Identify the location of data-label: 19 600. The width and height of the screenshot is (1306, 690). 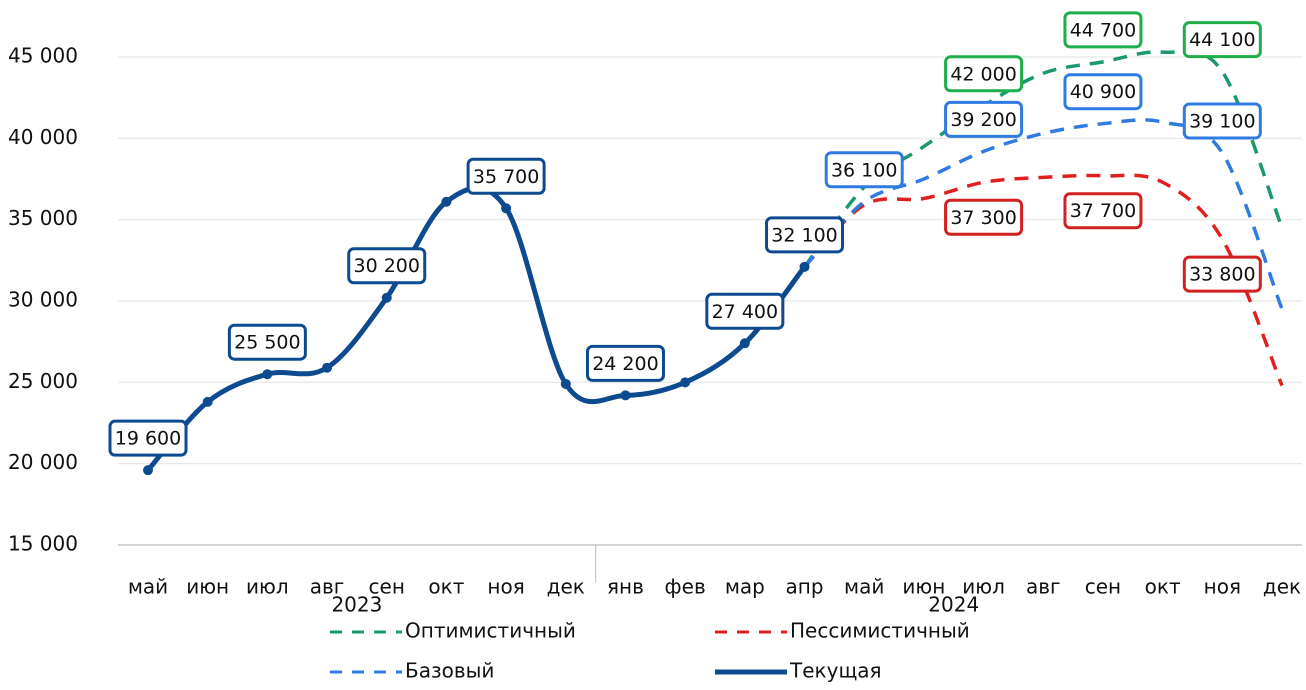
(148, 439).